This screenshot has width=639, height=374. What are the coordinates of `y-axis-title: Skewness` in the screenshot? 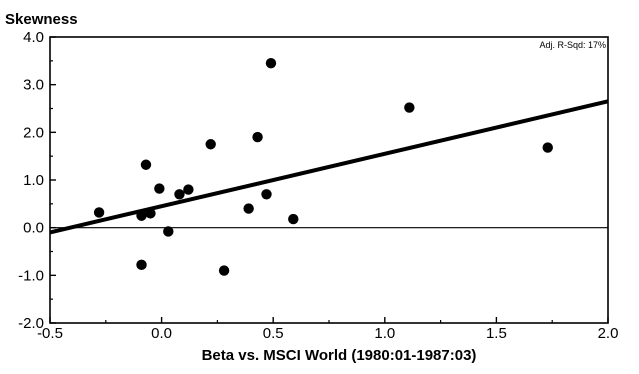 It's located at (41, 19).